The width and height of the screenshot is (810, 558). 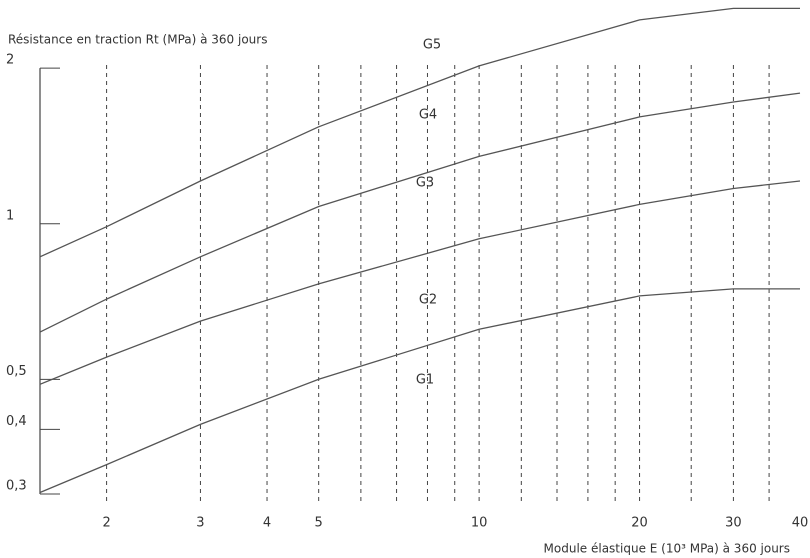 What do you see at coordinates (733, 523) in the screenshot?
I see `x-tick-label: 30` at bounding box center [733, 523].